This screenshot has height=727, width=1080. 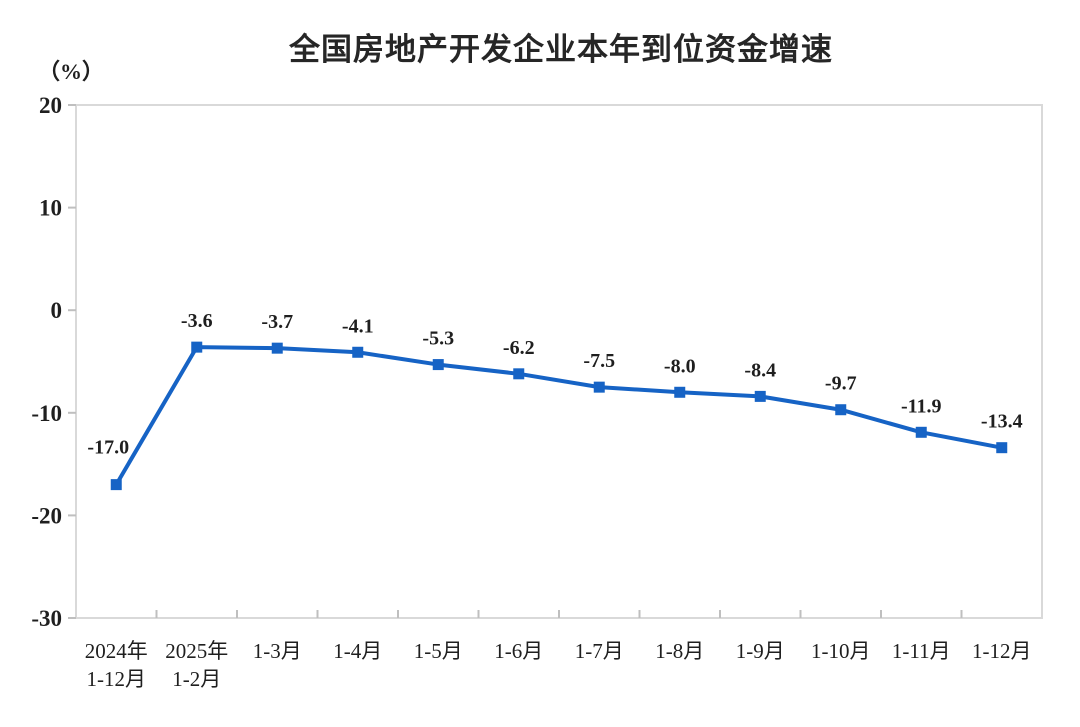 I want to click on y-tick-label: 20, so click(x=50, y=105).